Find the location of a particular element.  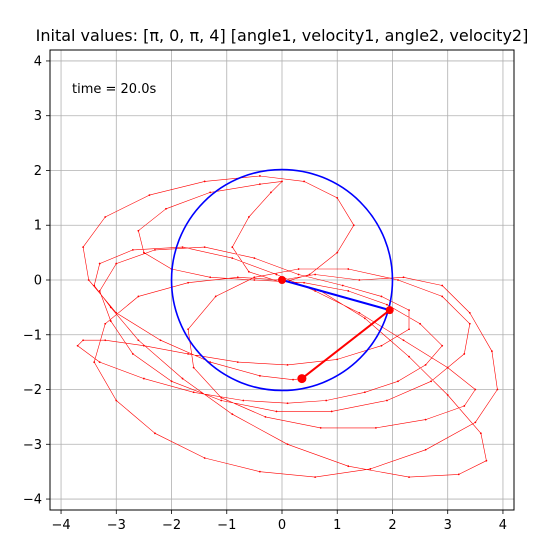

y-tick-label: 4 is located at coordinates (38, 61).